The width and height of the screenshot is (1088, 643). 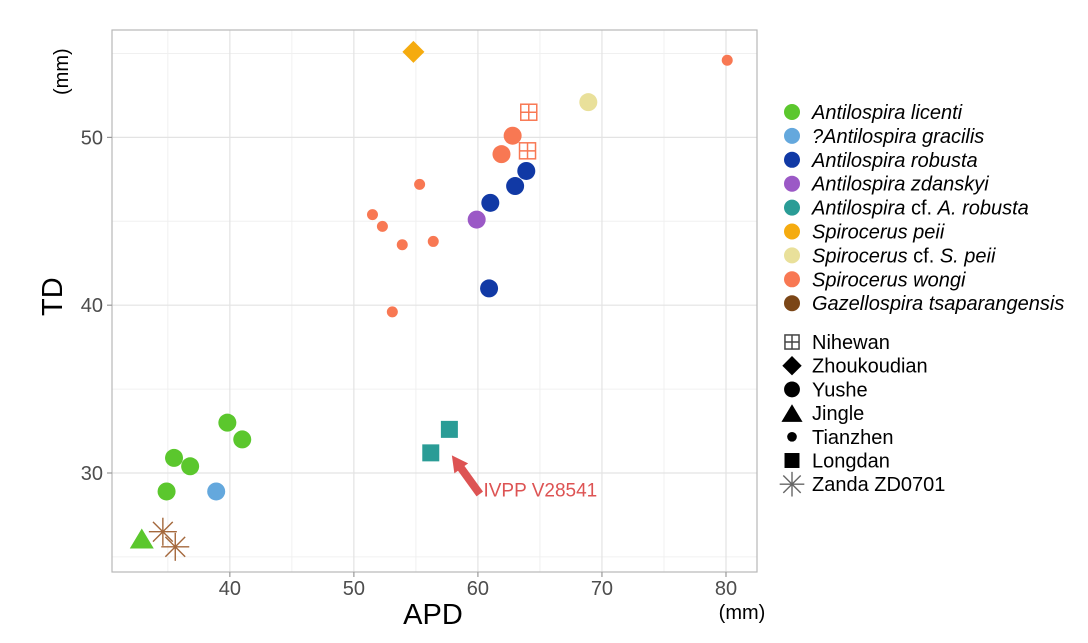 I want to click on legend-species-row-spirocerus-cf-s-peii: Spirocerus cf. S. peii, so click(x=890, y=256).